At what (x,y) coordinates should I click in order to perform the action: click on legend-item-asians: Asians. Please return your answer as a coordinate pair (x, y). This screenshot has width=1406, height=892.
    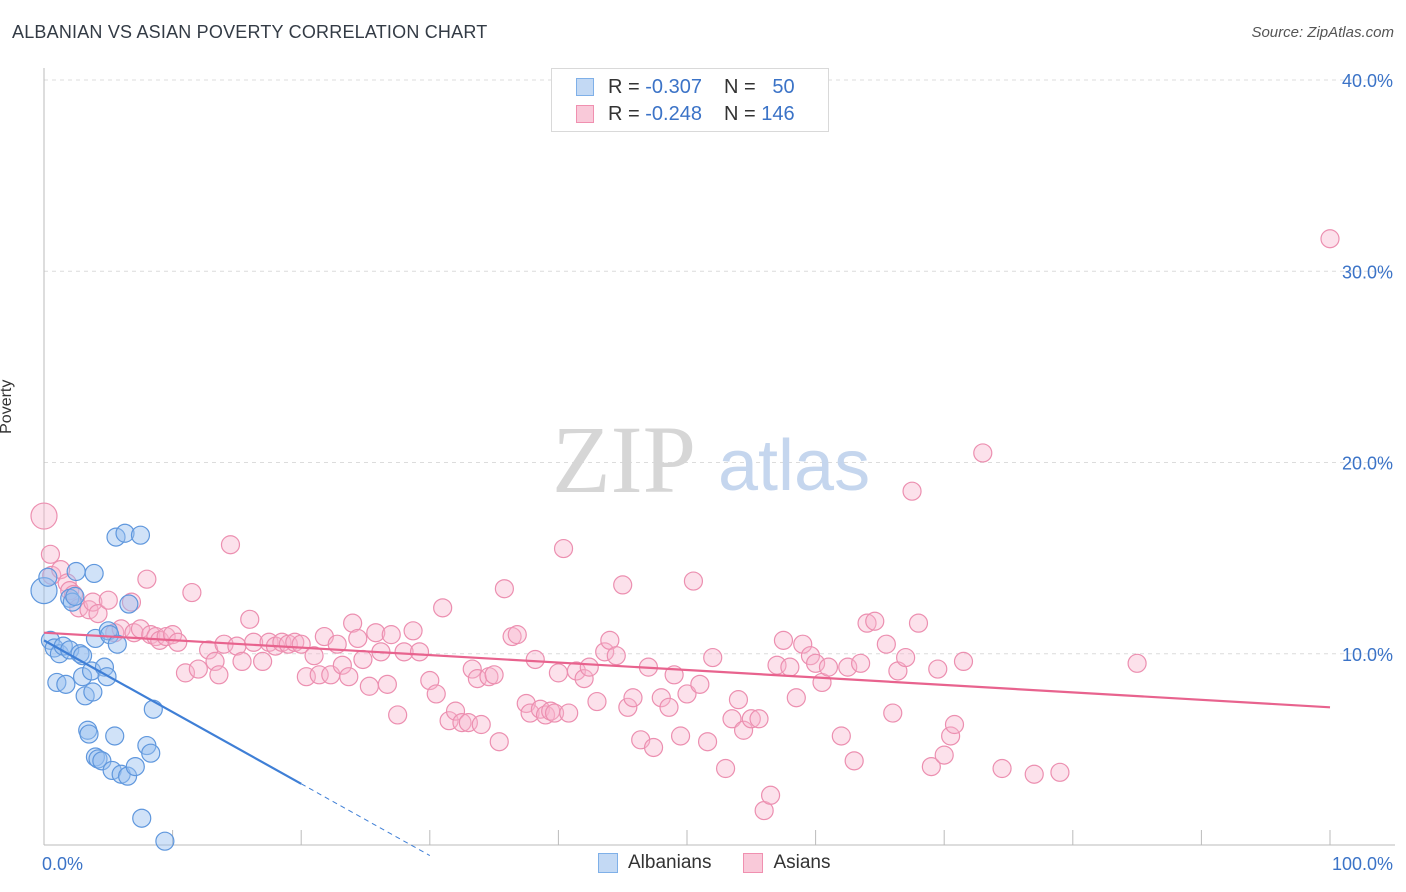
    Looking at the image, I should click on (786, 863).